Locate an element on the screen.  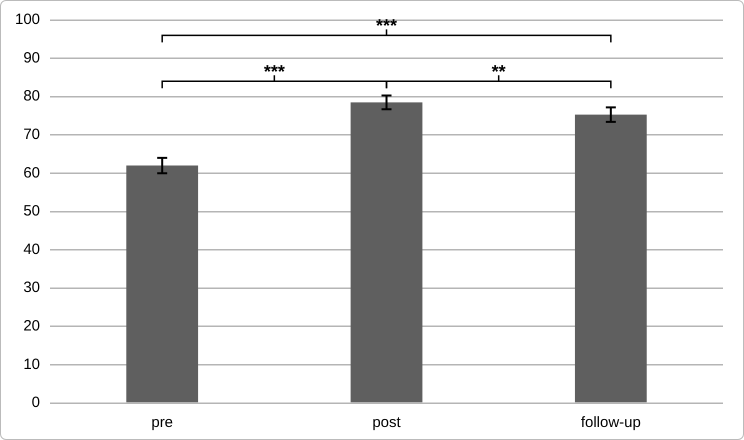
y-tick-label: 70 is located at coordinates (31, 135).